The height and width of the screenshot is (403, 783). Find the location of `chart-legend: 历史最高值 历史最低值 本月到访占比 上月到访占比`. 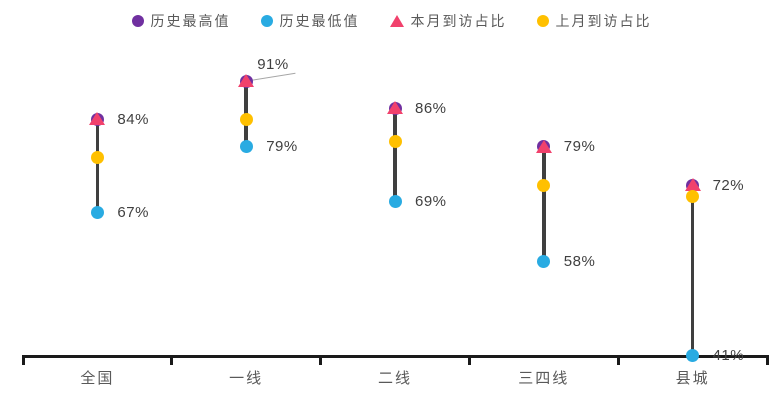

chart-legend: 历史最高值 历史最低值 本月到访占比 上月到访占比 is located at coordinates (391, 21).